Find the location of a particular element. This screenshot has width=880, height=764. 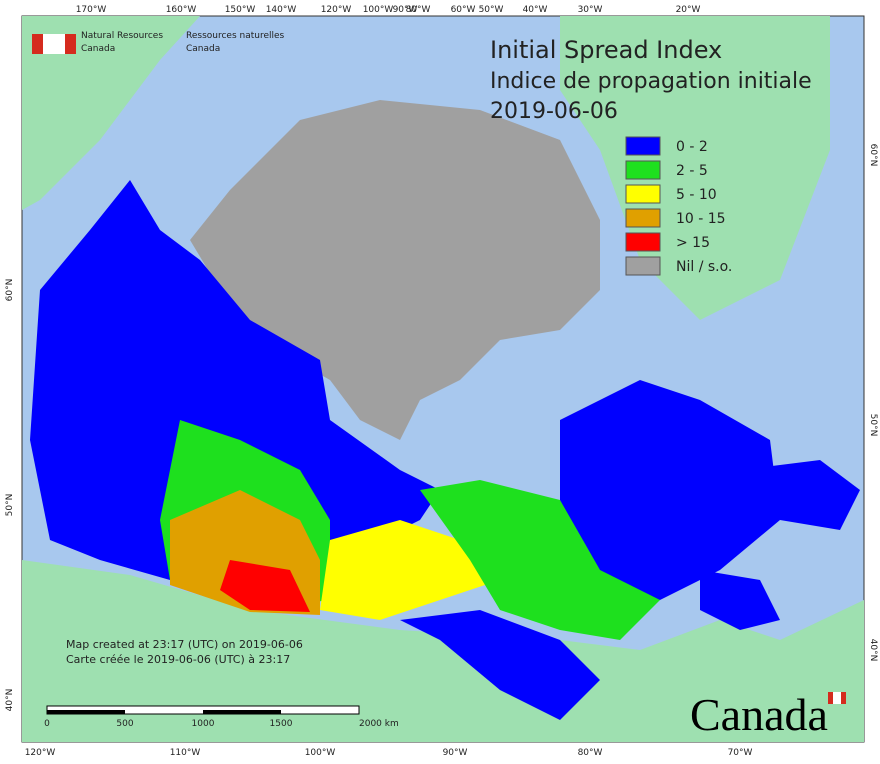

ontario-yellow is located at coordinates (410, 570).